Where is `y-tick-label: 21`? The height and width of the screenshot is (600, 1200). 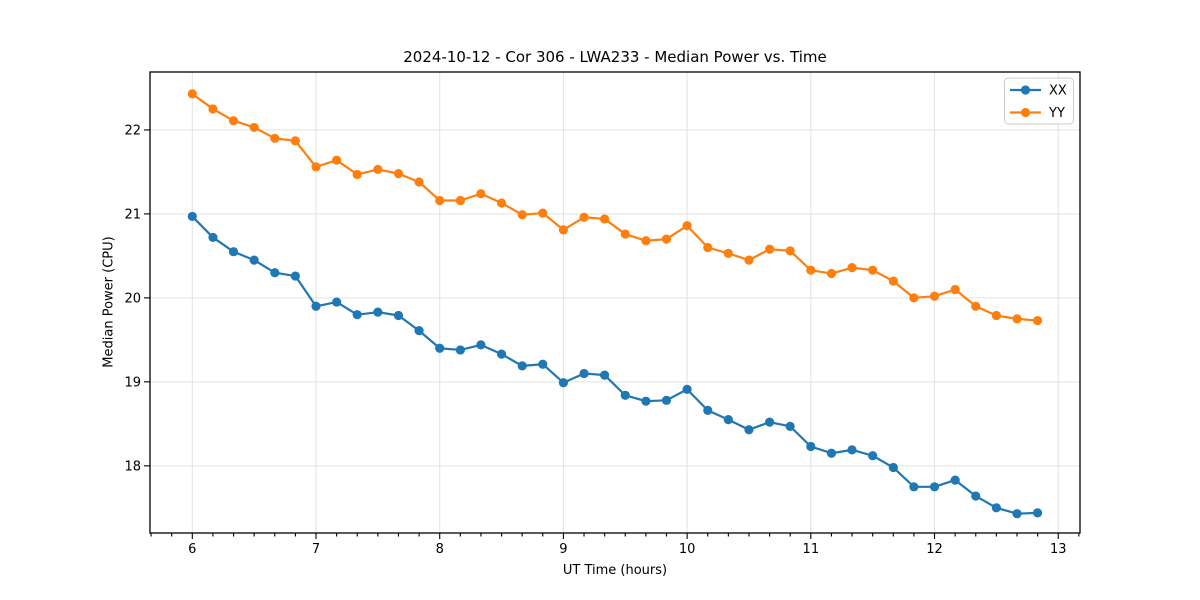
y-tick-label: 21 is located at coordinates (132, 214).